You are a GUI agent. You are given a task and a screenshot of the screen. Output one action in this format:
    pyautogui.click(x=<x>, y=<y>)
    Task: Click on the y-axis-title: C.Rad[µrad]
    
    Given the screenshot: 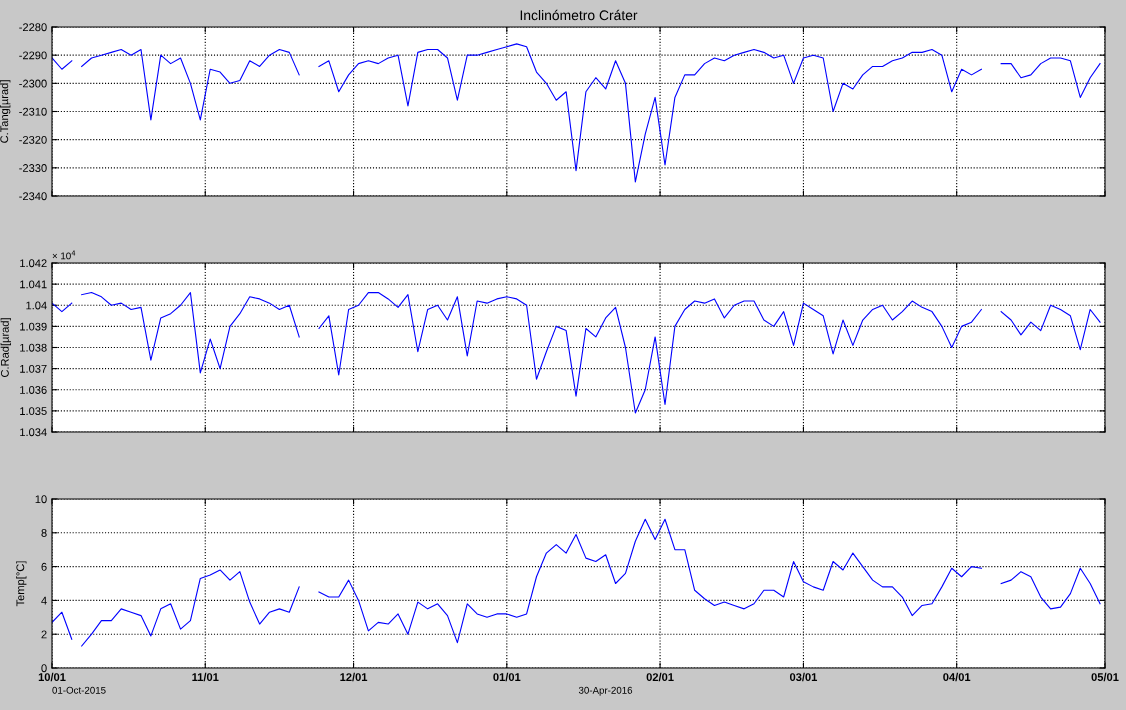 What is the action you would take?
    pyautogui.click(x=5, y=347)
    